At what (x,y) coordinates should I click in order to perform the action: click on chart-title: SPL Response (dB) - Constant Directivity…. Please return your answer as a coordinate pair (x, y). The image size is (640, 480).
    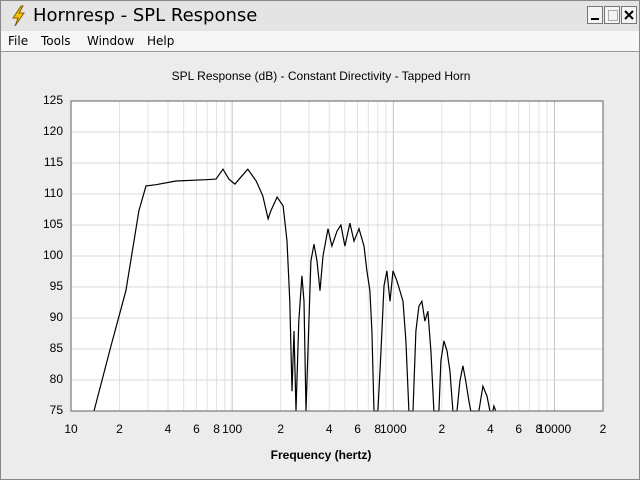
    Looking at the image, I should click on (321, 76).